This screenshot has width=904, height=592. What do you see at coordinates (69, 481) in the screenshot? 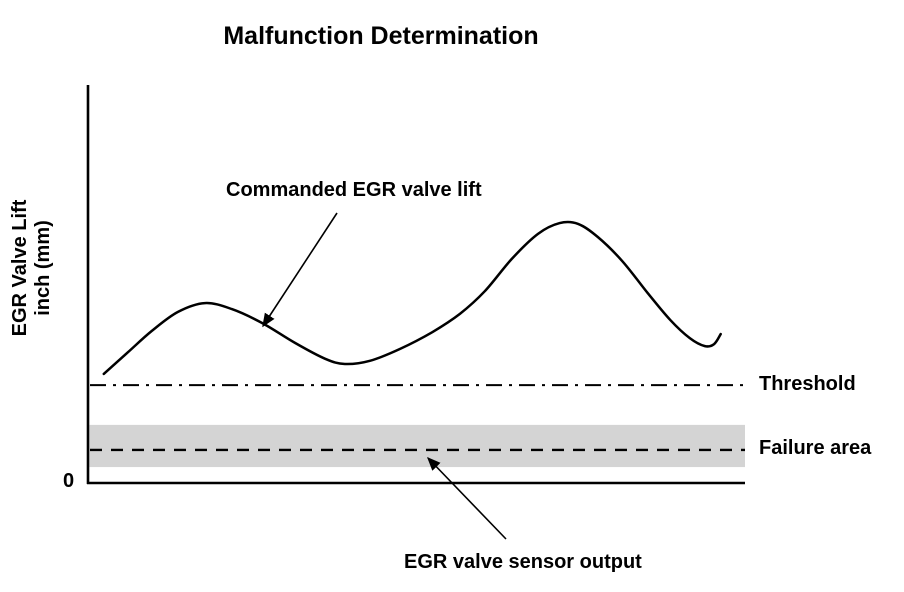
I see `origin-zero-label: 0` at bounding box center [69, 481].